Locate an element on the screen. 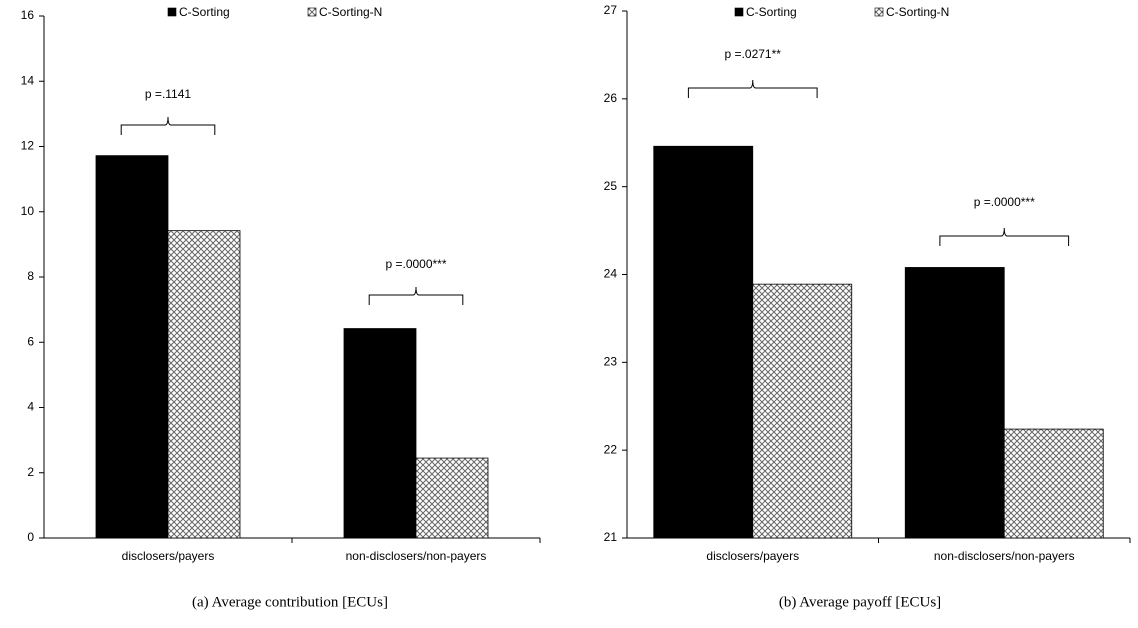  y-tick-label: 4 is located at coordinates (30, 407).